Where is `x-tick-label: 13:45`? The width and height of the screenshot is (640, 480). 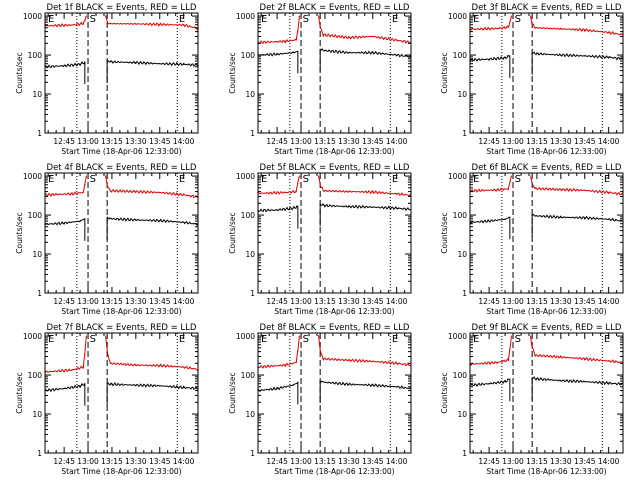 x-tick-label: 13:45 is located at coordinates (160, 301).